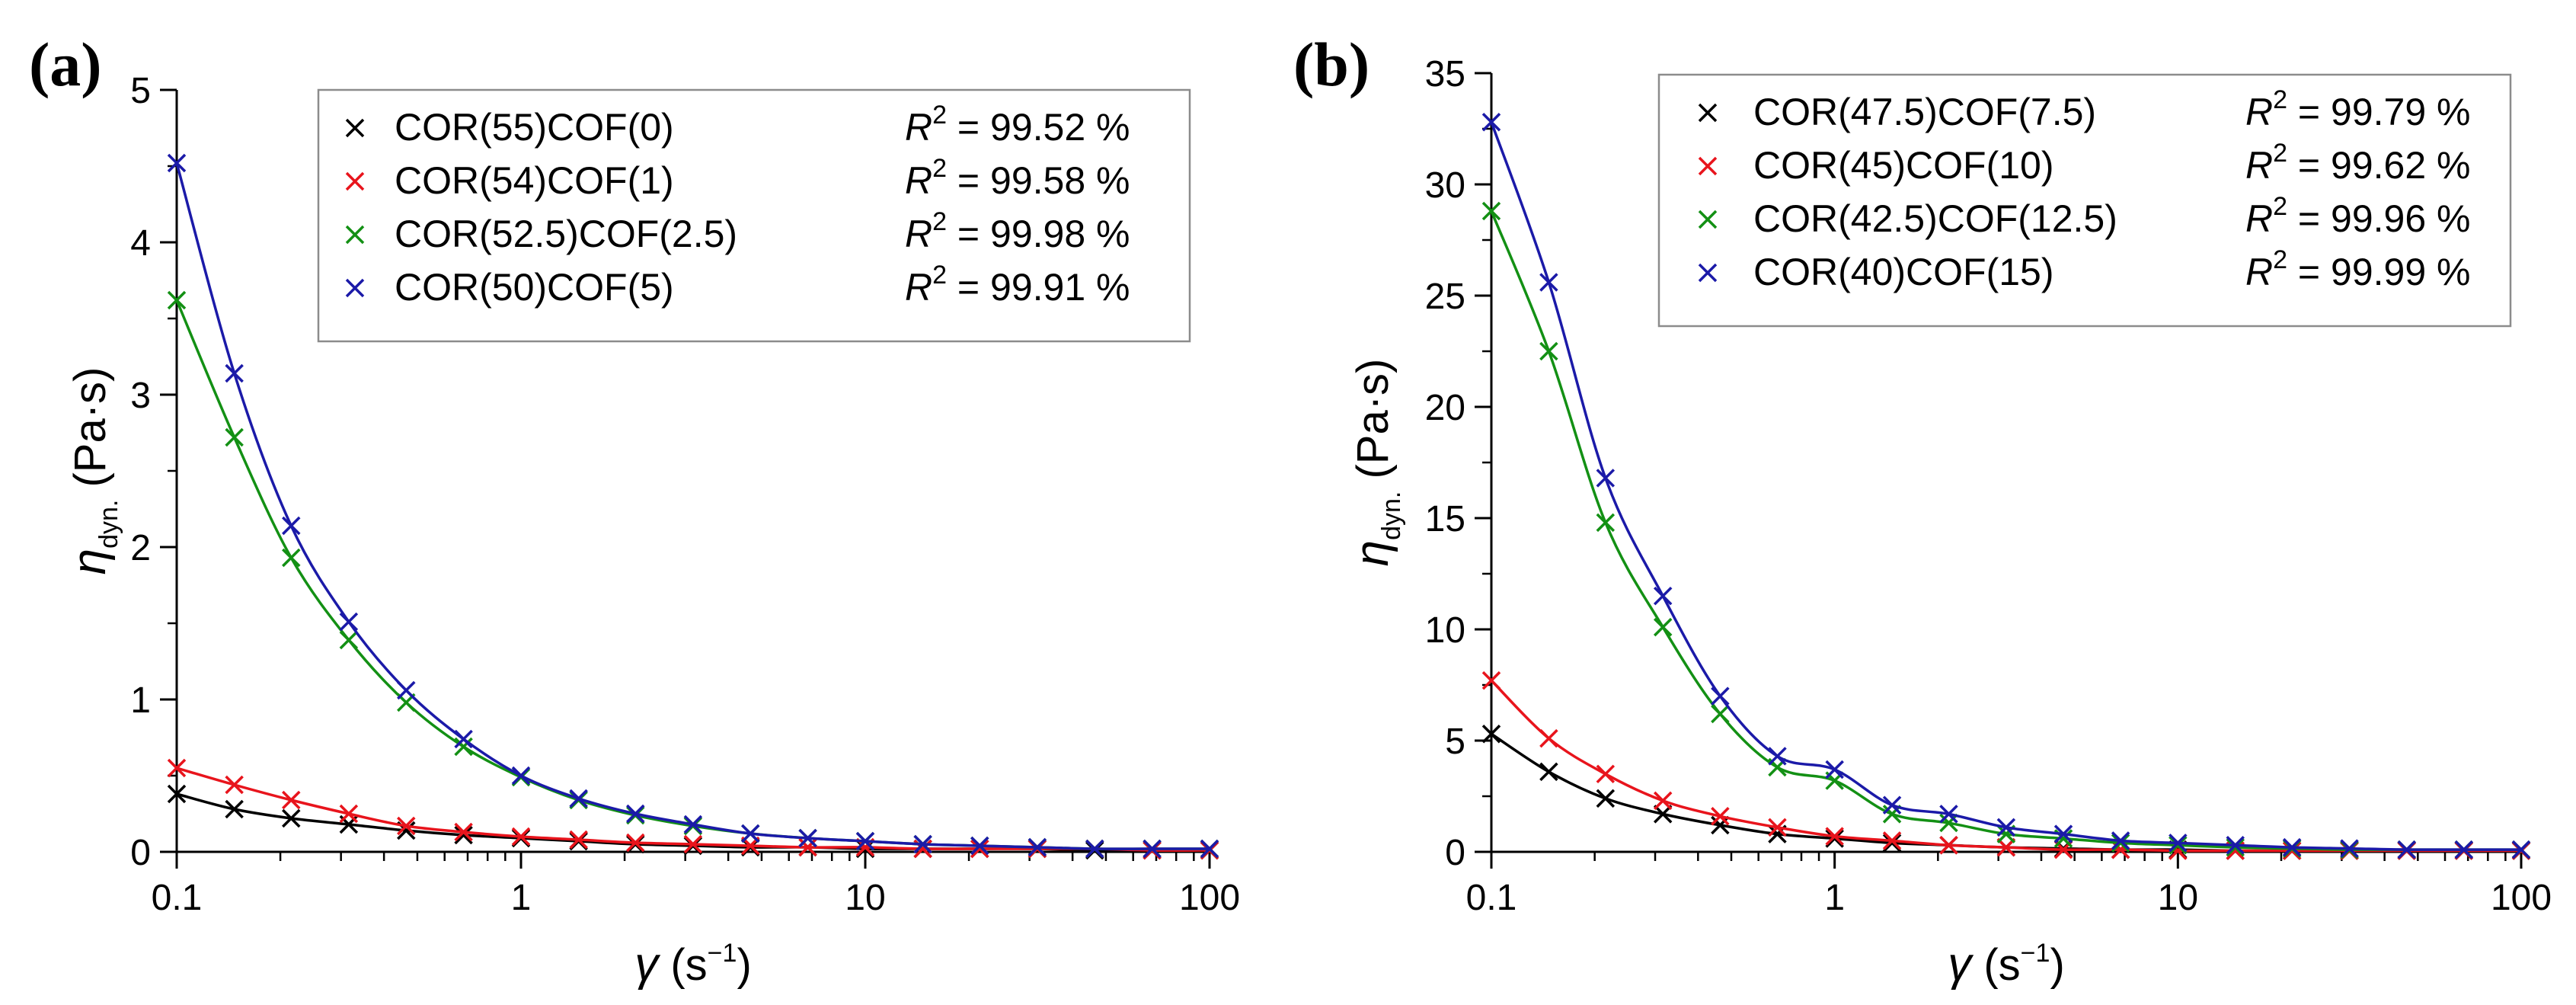  Describe the element at coordinates (1018, 178) in the screenshot. I see `legend-r2-value: R2 = 99.58 %` at that location.